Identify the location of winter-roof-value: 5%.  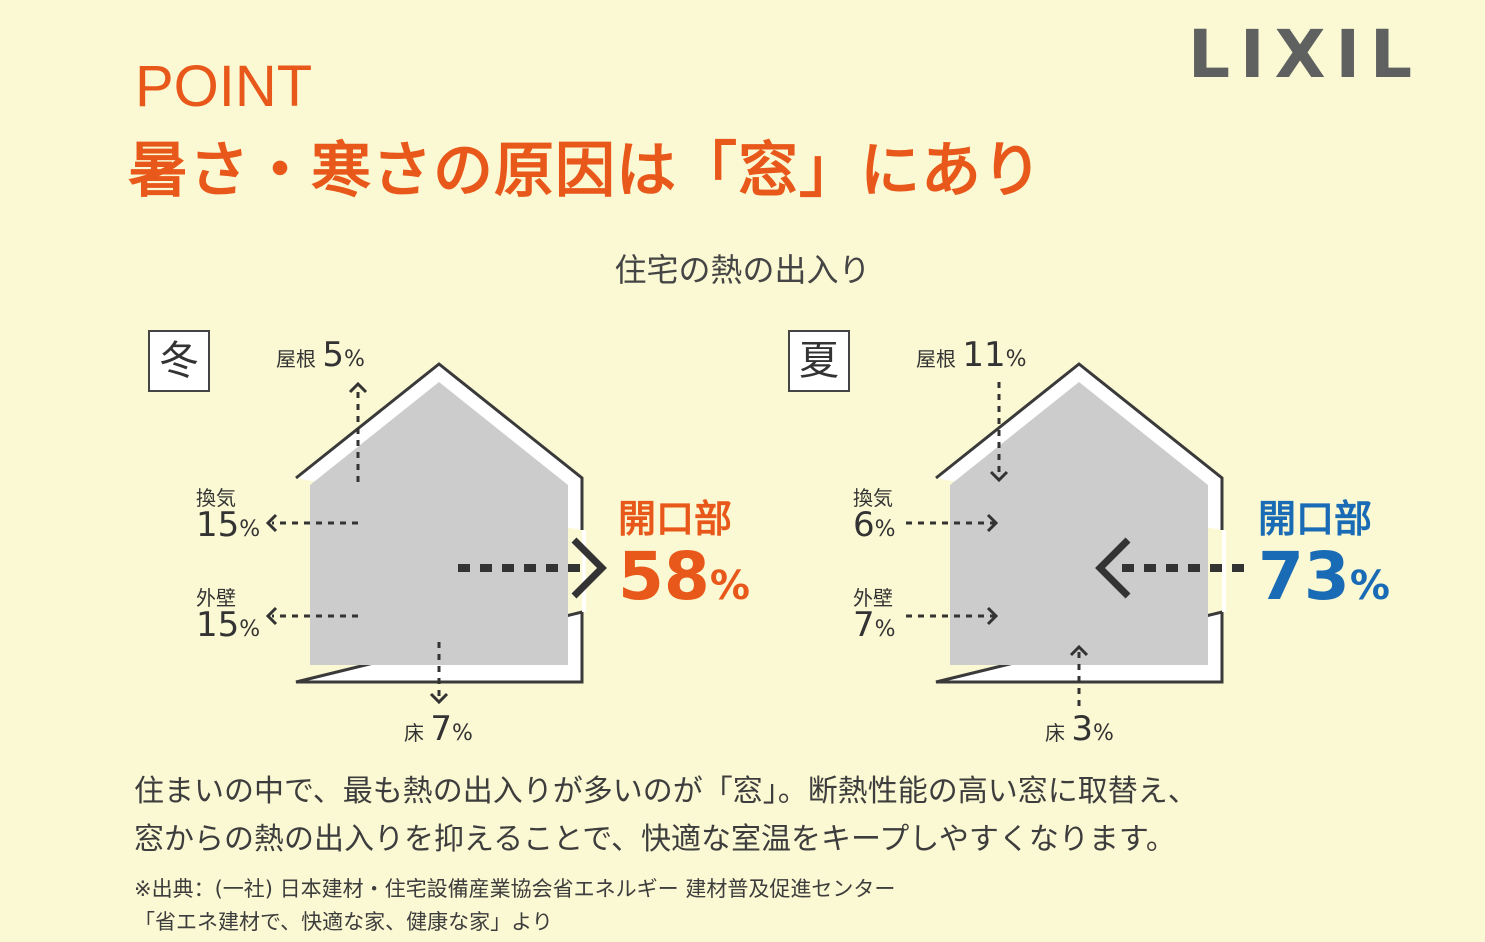
(343, 355).